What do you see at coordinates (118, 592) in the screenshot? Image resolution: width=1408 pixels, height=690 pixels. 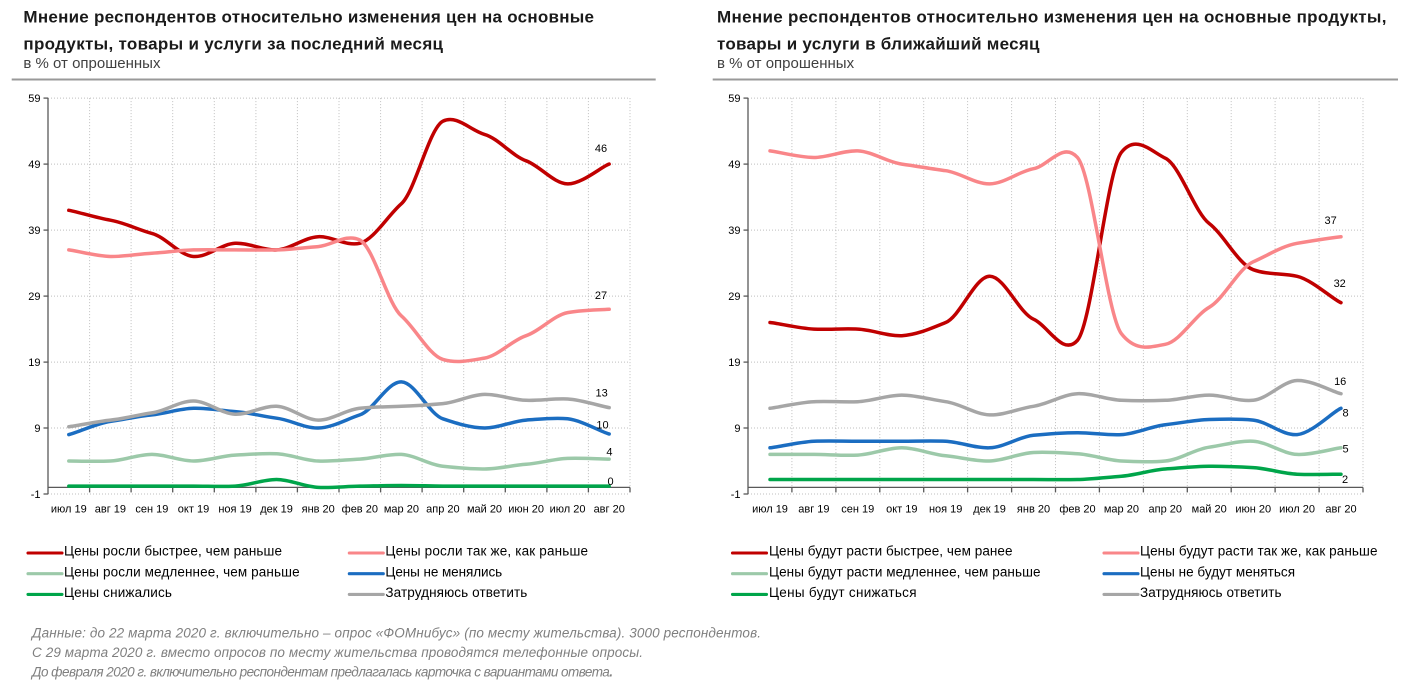 I see `svg-text: Цены снижались` at bounding box center [118, 592].